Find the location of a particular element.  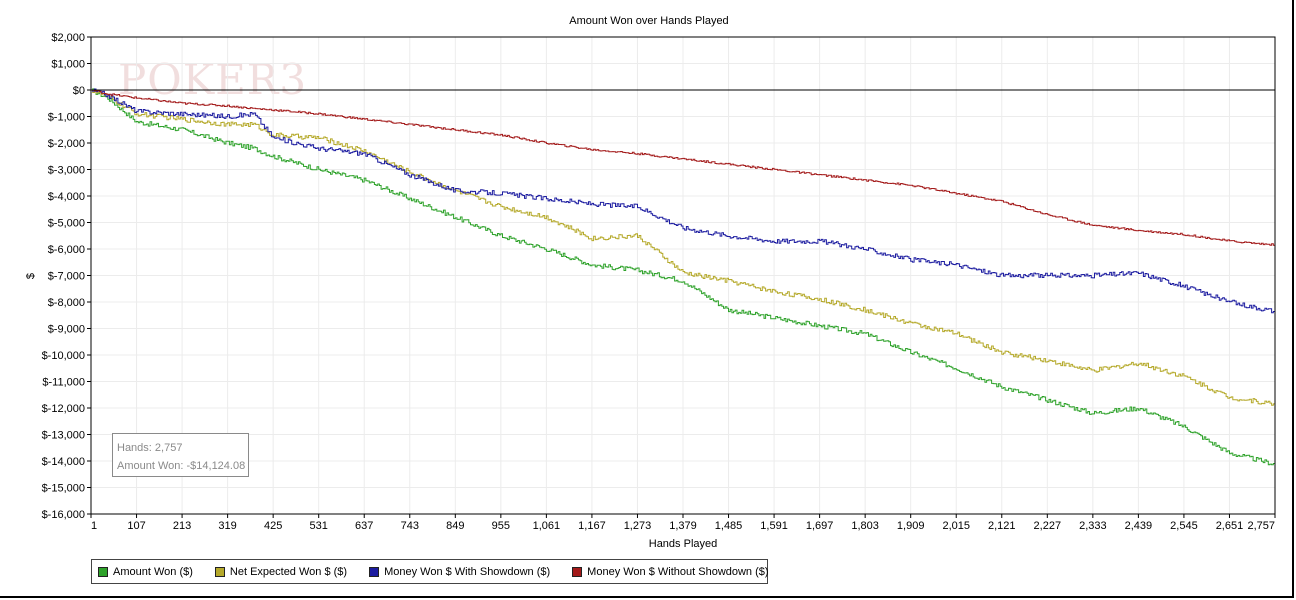

x-tick-label: 2,333 is located at coordinates (1093, 526).